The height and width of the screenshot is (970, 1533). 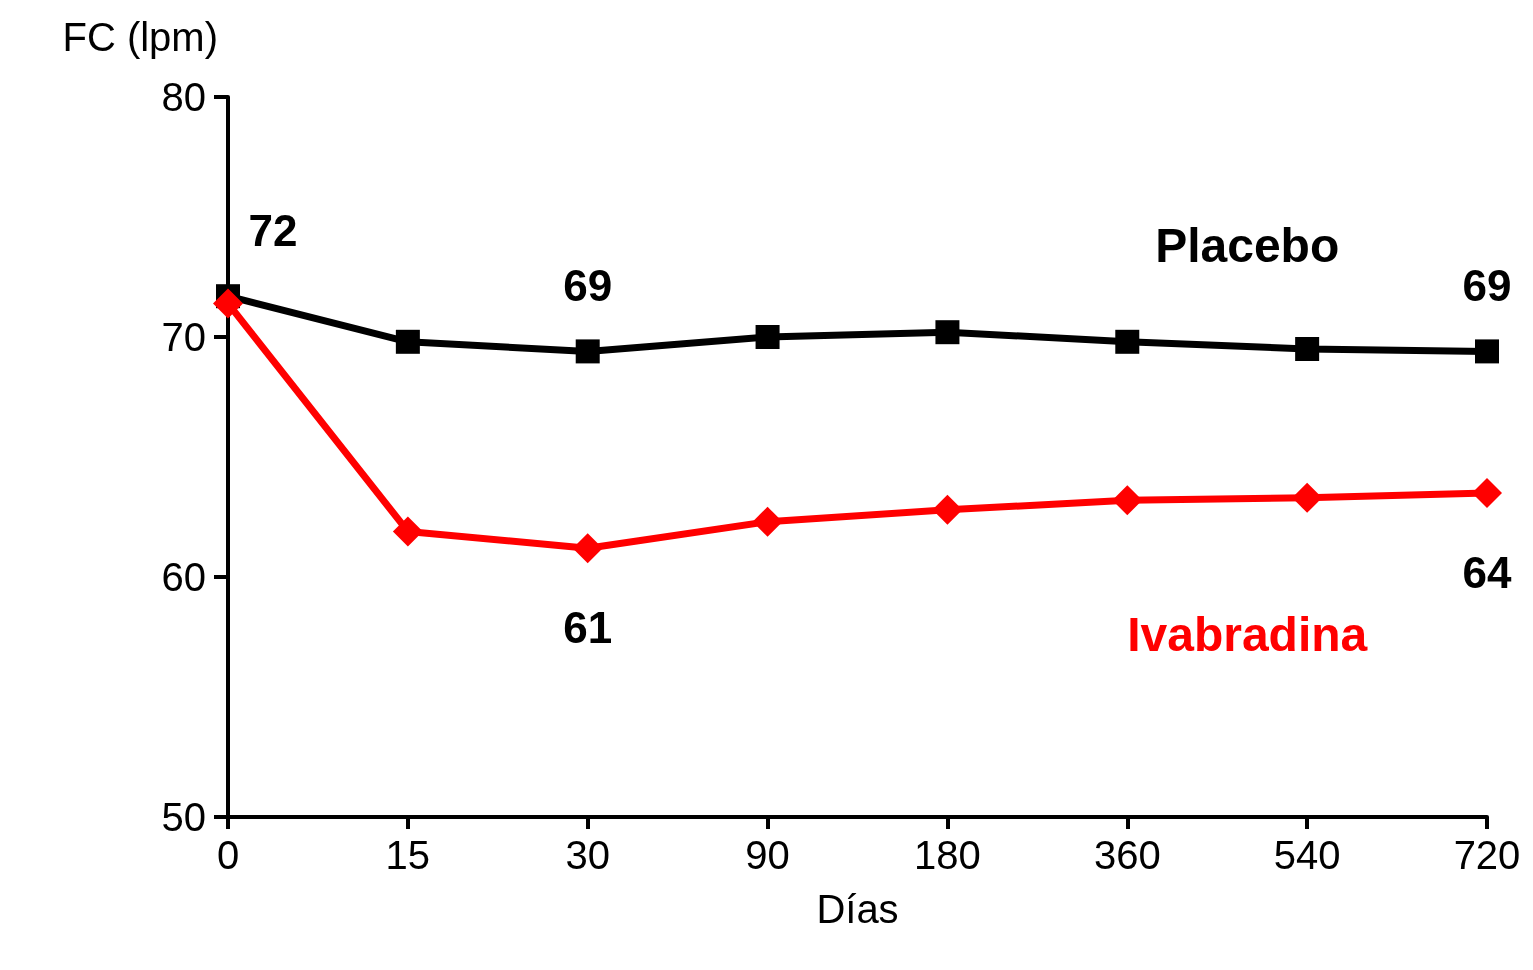 What do you see at coordinates (1307, 855) in the screenshot?
I see `x-tick-label: 540` at bounding box center [1307, 855].